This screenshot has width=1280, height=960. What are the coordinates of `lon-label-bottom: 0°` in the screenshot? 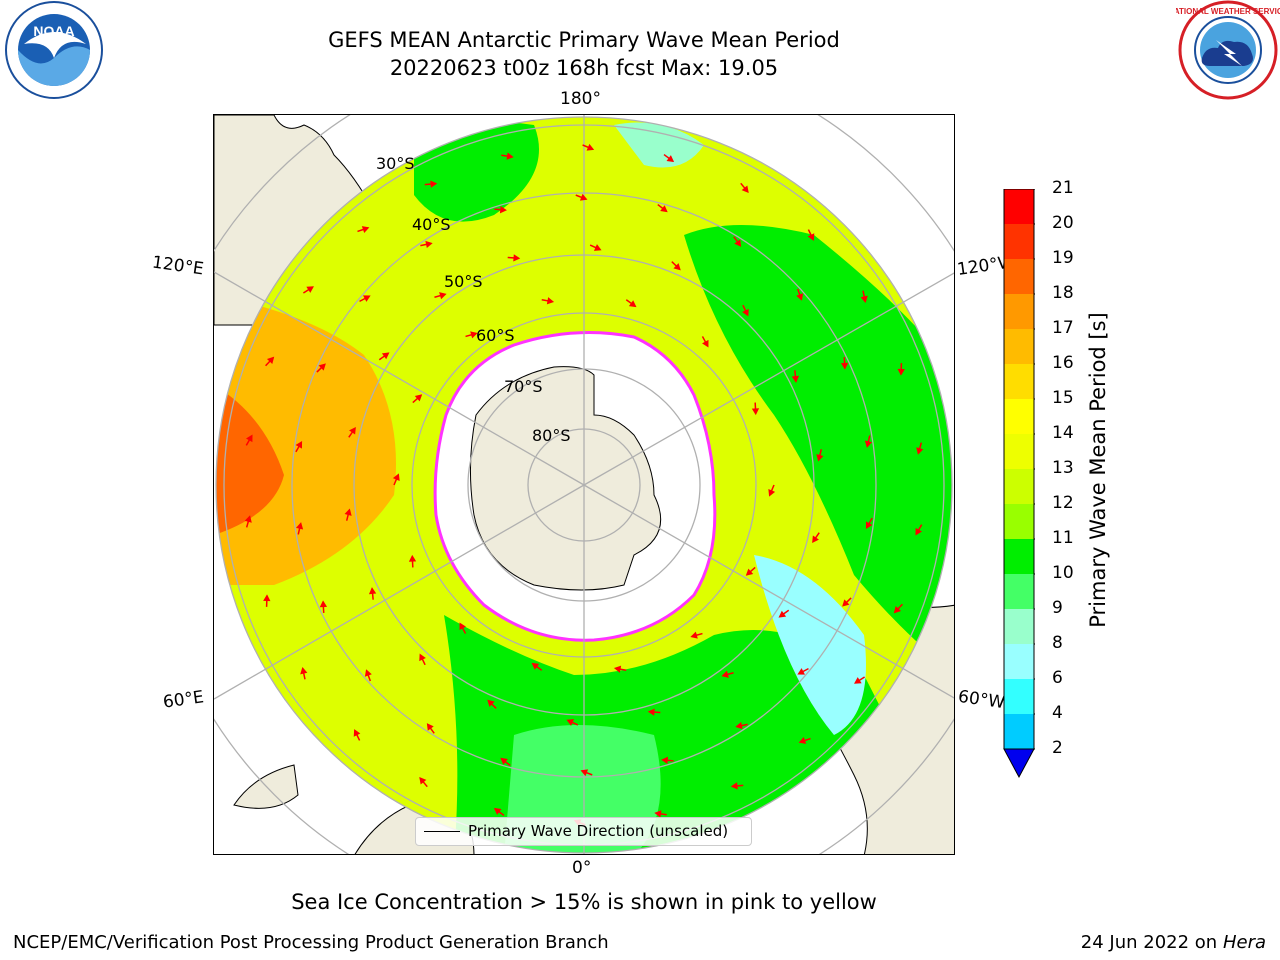 It's located at (582, 868).